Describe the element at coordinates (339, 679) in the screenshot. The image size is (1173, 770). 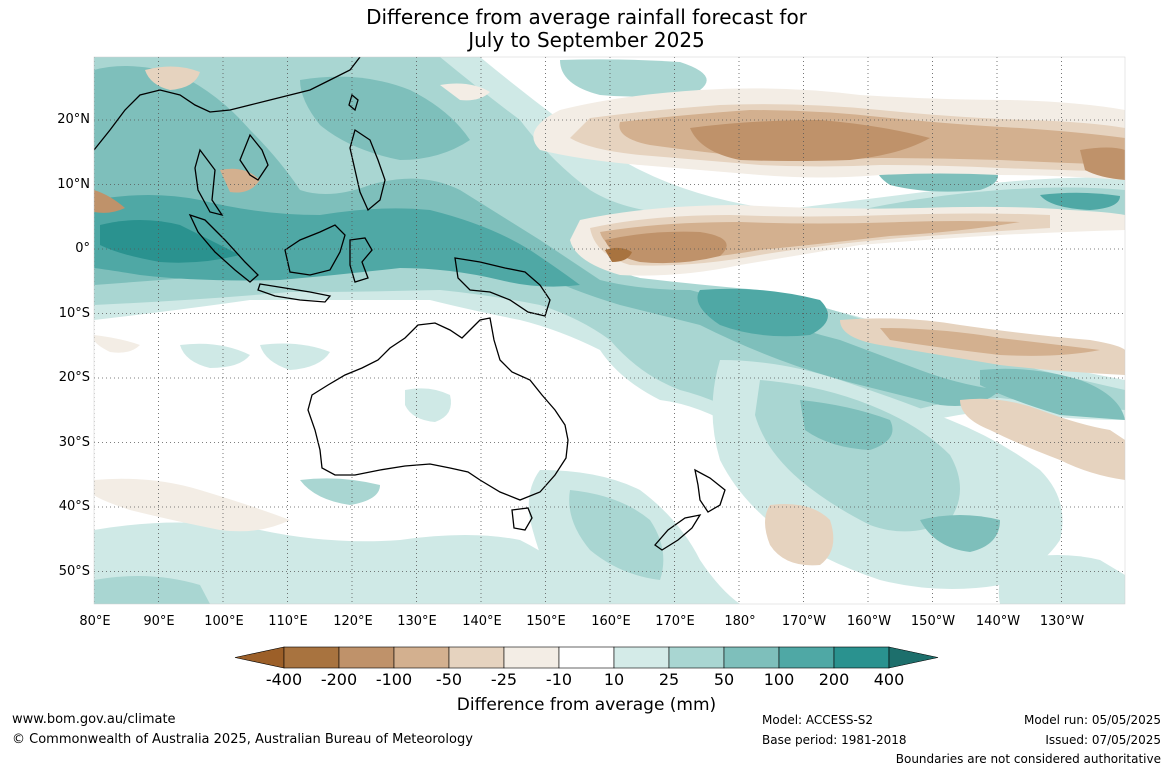
I see `colorbar-tick: -200` at that location.